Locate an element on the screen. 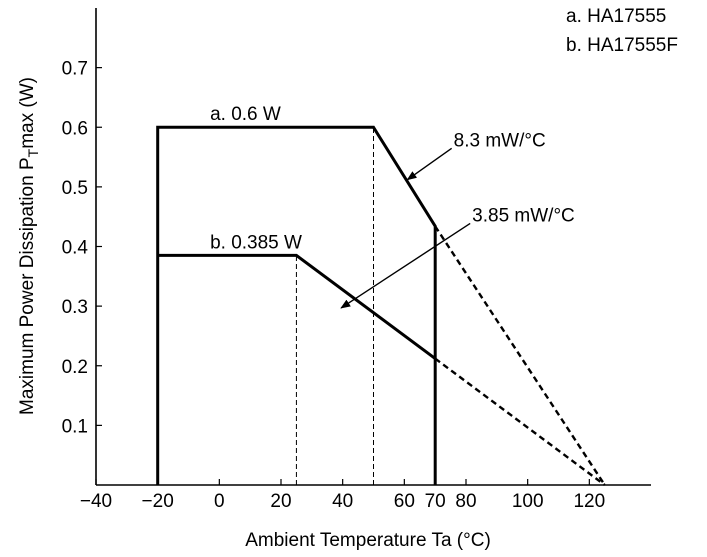 The width and height of the screenshot is (707, 557). y-tick-label: 0.1 is located at coordinates (75, 426).